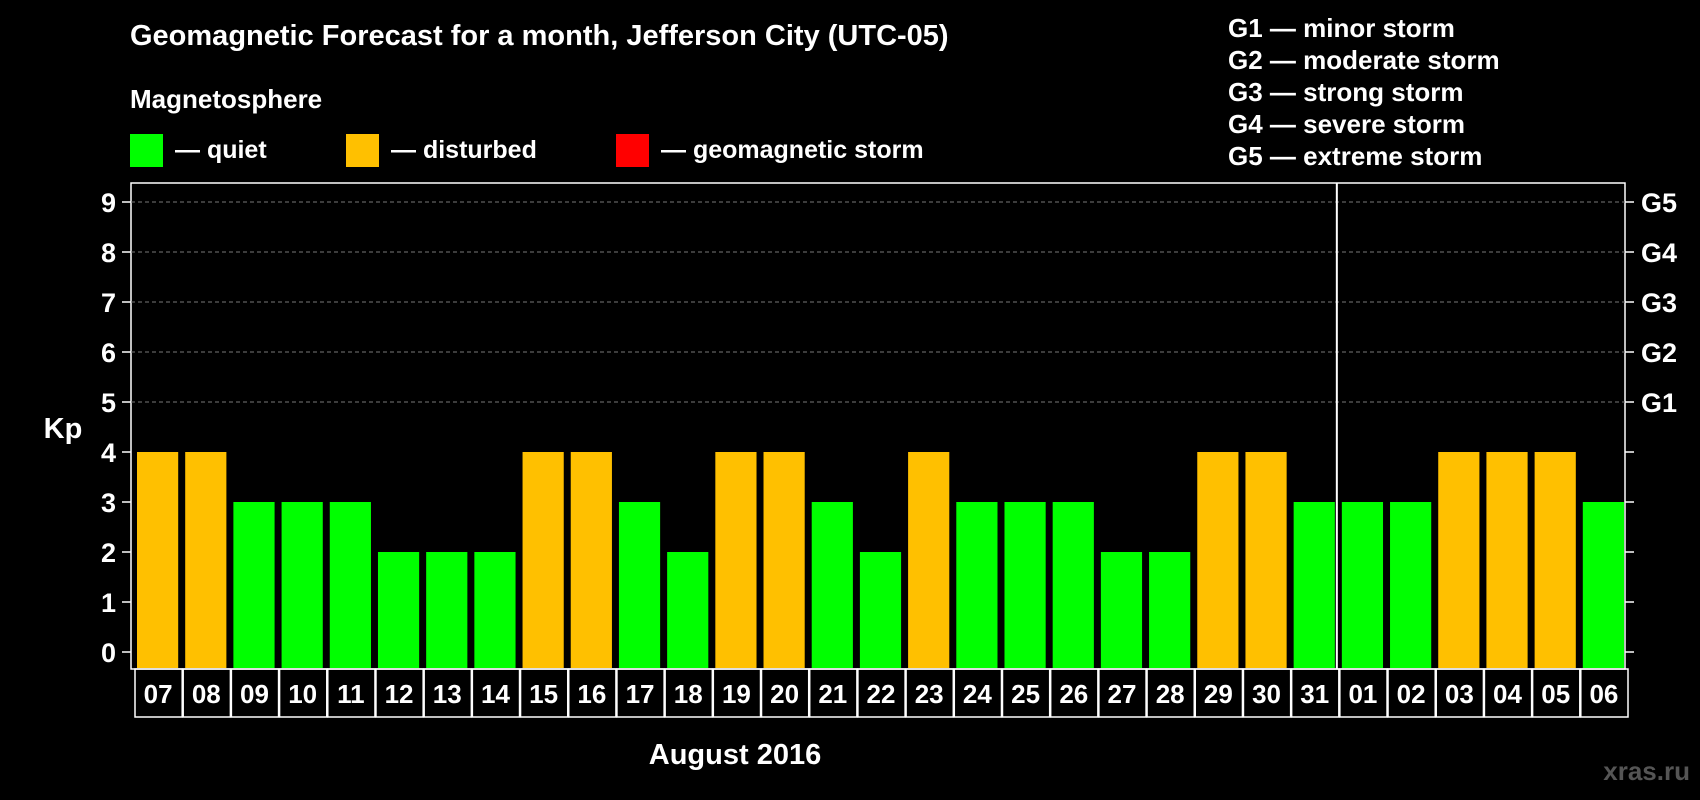 The height and width of the screenshot is (800, 1700). I want to click on y-tick-label: 9, so click(108, 203).